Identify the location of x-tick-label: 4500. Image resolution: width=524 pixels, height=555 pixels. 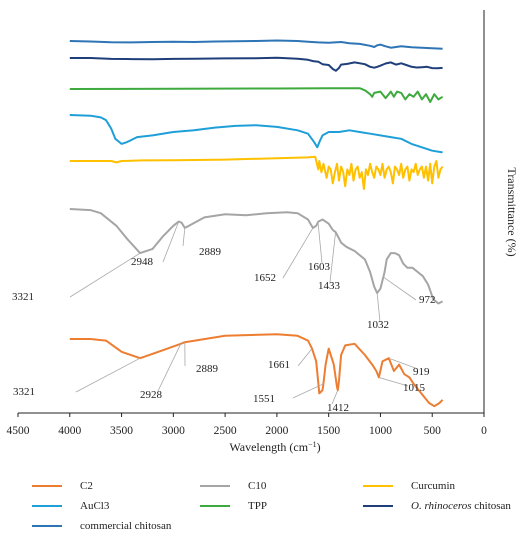
(18, 431).